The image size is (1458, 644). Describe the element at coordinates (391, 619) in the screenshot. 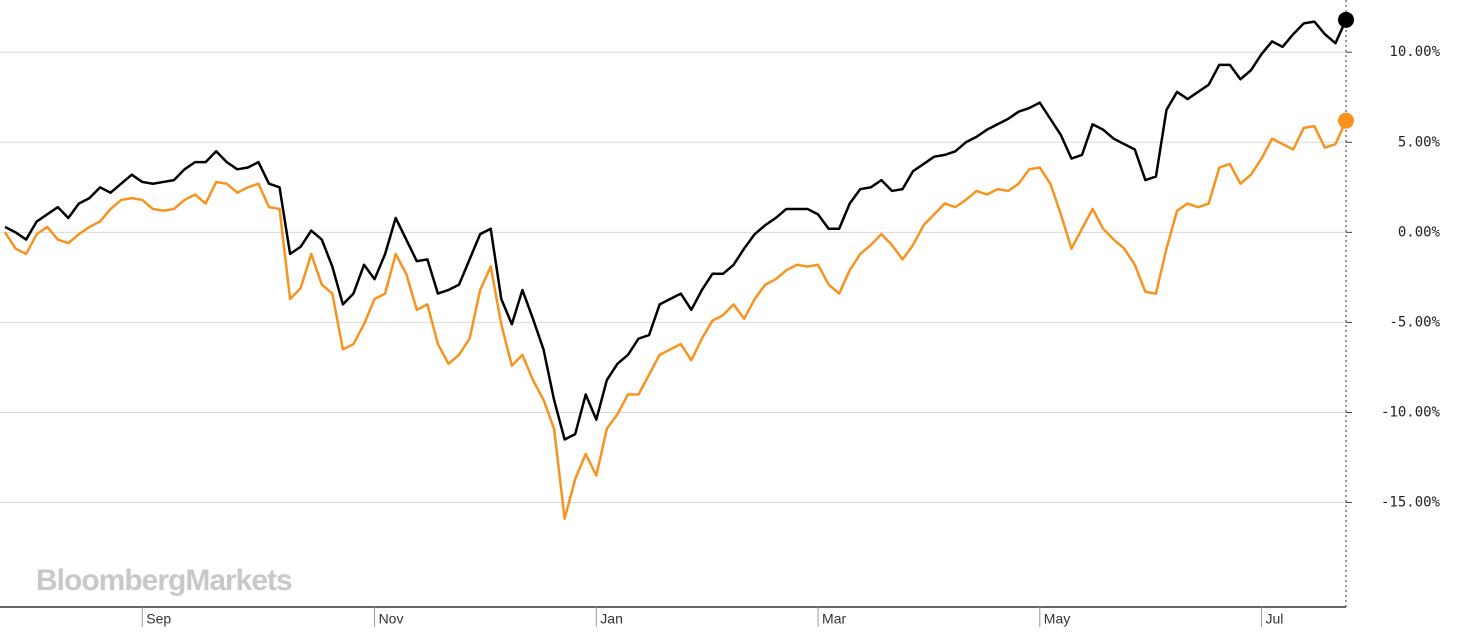

I see `x-tick-label: Nov` at that location.